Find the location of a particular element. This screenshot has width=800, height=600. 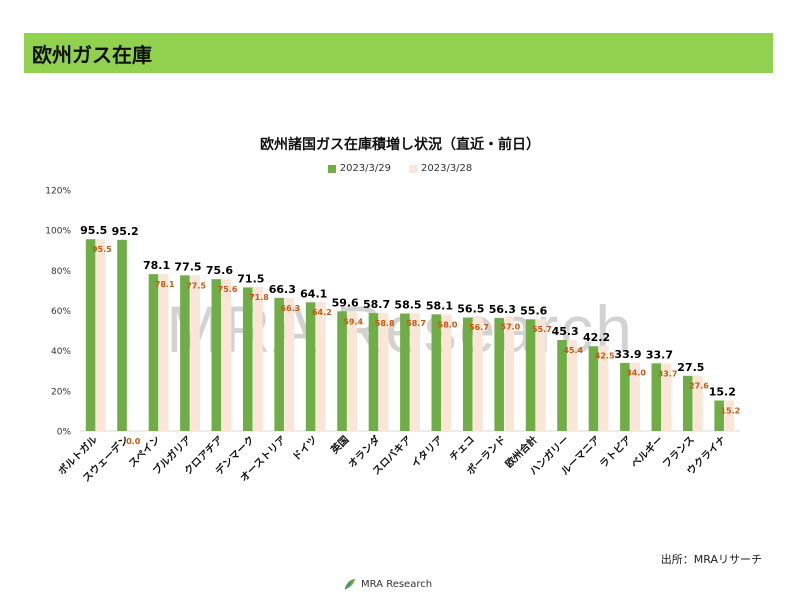

page-banner: 欧州ガス在庫 is located at coordinates (398, 53).